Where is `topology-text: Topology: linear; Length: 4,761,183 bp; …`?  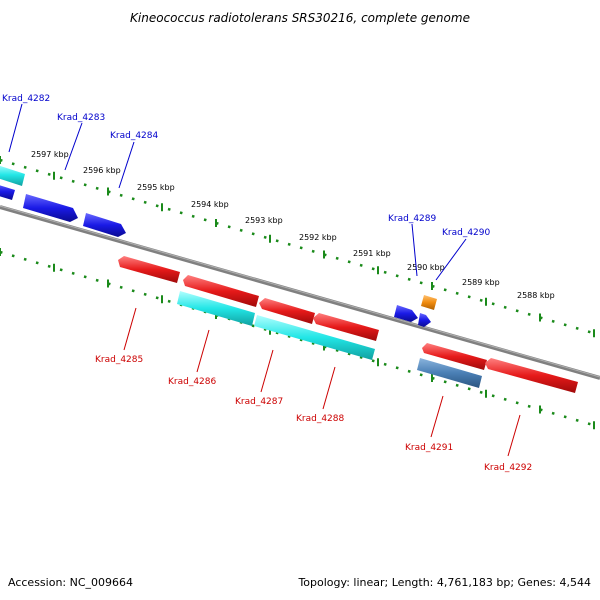
topology-text: Topology: linear; Length: 4,761,183 bp; … is located at coordinates (444, 582).